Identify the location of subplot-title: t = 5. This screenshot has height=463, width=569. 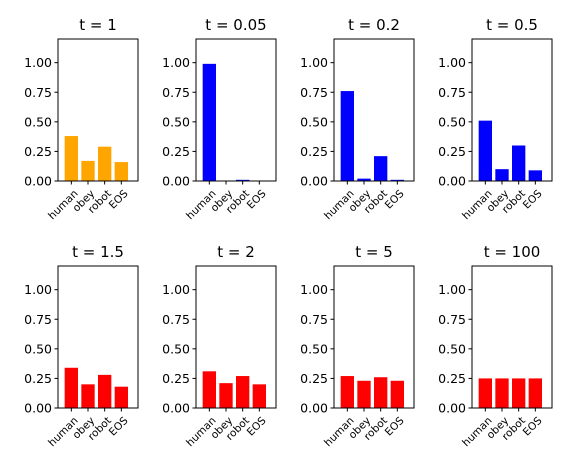
(374, 252).